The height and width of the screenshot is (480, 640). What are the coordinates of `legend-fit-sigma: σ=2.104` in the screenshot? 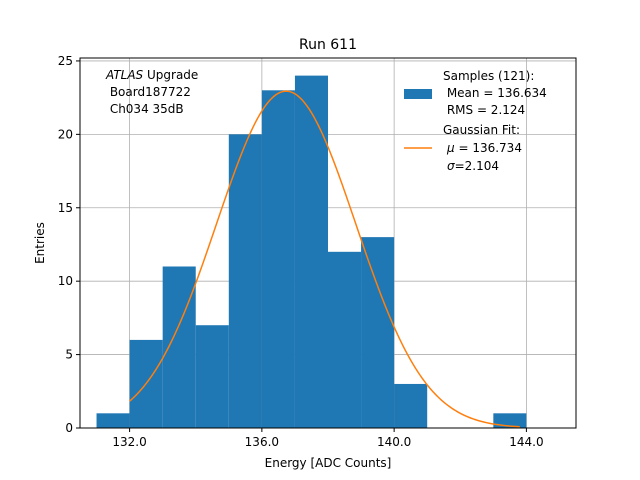 It's located at (473, 166).